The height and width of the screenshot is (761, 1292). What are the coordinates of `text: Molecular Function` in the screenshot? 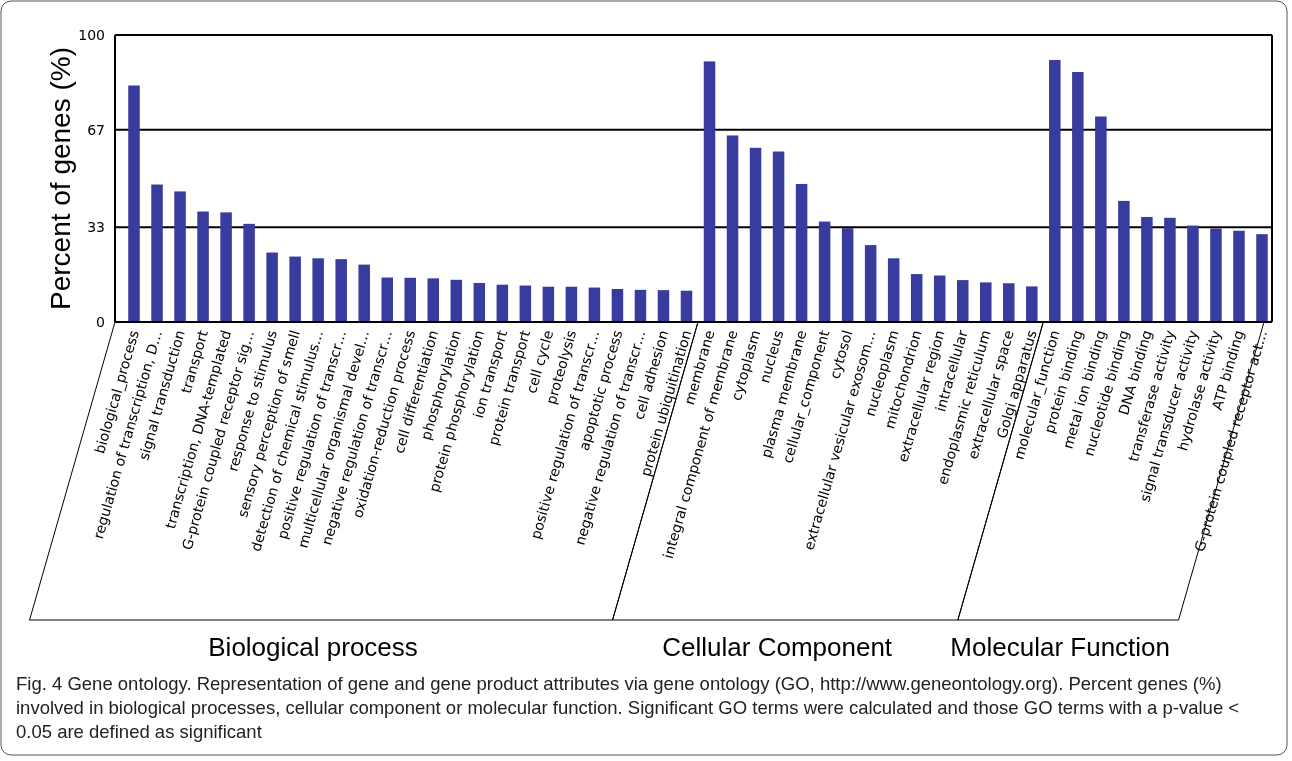 It's located at (1060, 647).